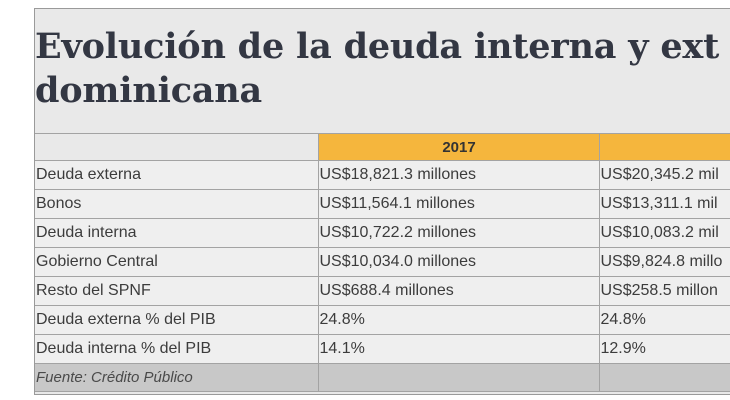  Describe the element at coordinates (177, 147) in the screenshot. I see `header-blank-cell` at that location.